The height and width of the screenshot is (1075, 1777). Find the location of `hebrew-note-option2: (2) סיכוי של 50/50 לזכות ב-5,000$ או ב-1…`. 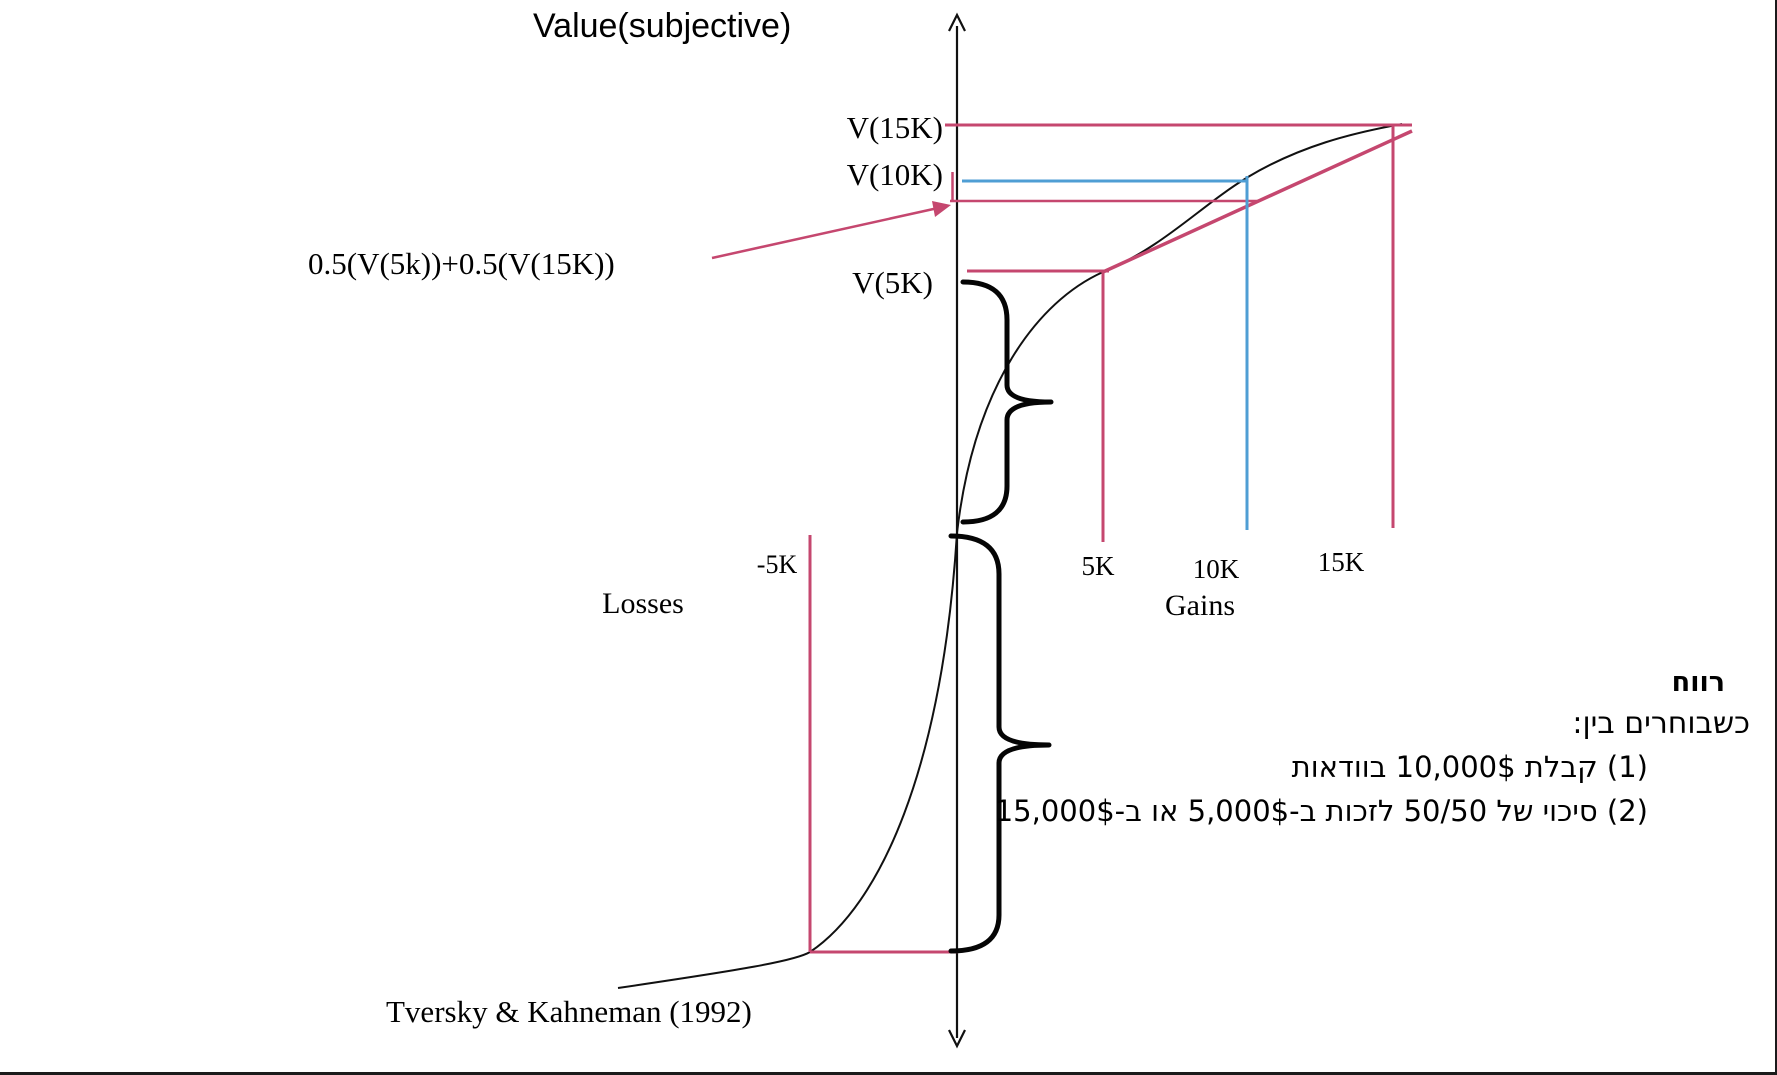

hebrew-note-option2: (2) סיכוי של 50/50 לזכות ב-5,000$ או ב-1… is located at coordinates (1321, 811).